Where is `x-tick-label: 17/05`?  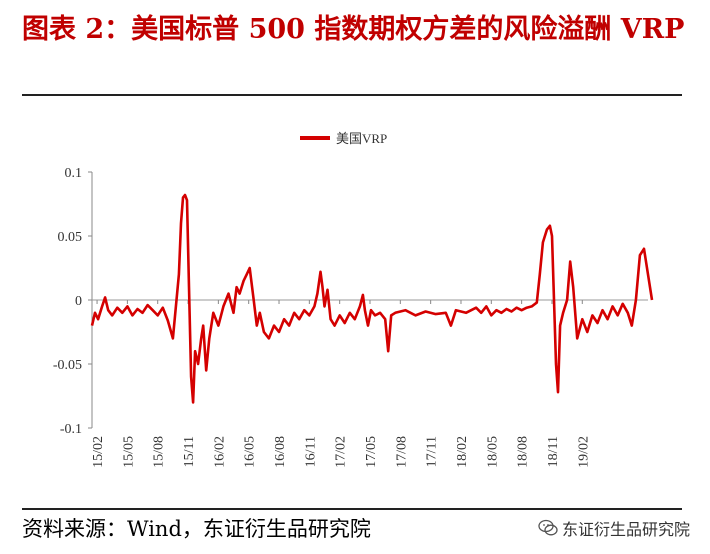 x-tick-label: 17/05 is located at coordinates (371, 452).